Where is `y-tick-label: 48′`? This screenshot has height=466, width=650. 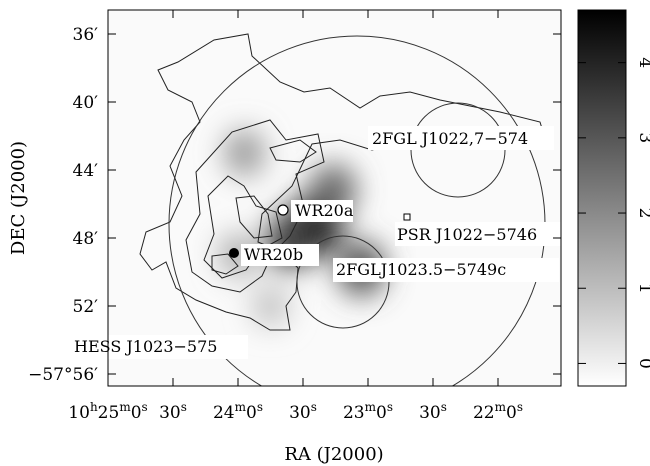 y-tick-label: 48′ is located at coordinates (86, 239).